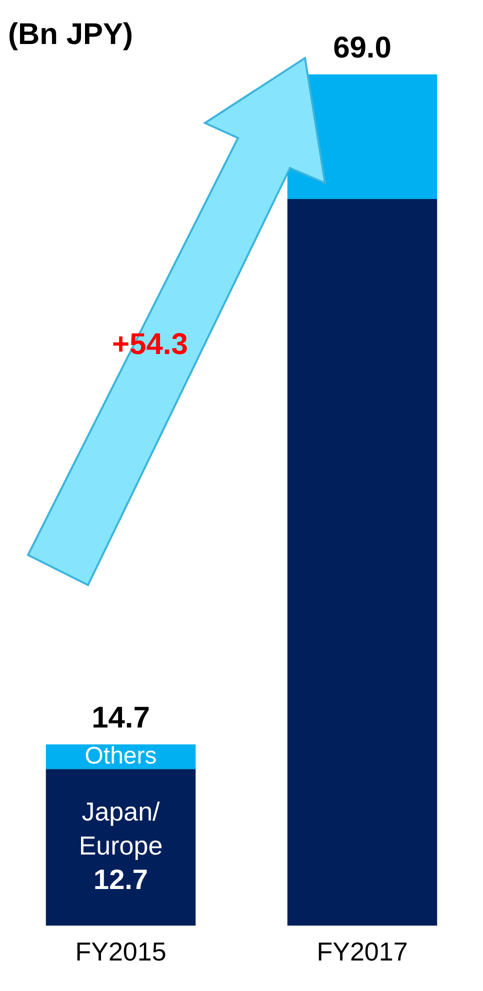 The image size is (483, 991). What do you see at coordinates (120, 756) in the screenshot?
I see `series-label: Others` at bounding box center [120, 756].